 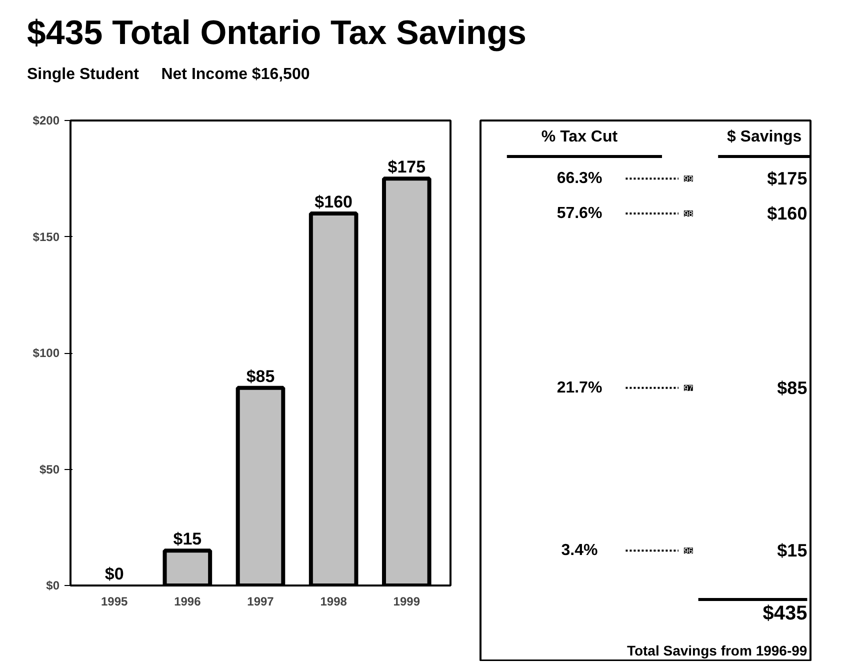 I want to click on y-tick-label: $100, so click(x=46, y=353).